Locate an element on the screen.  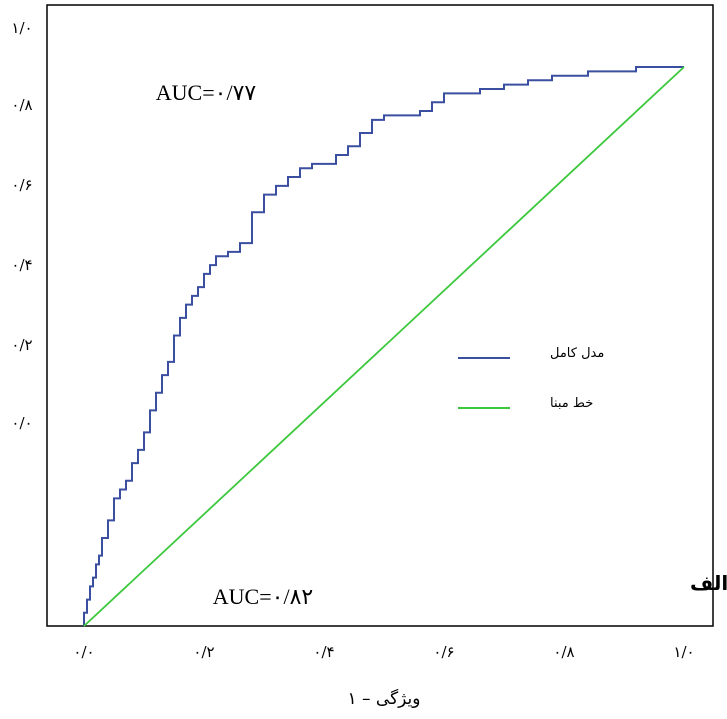
y-tick-label: ۰/۴ is located at coordinates (21, 265).